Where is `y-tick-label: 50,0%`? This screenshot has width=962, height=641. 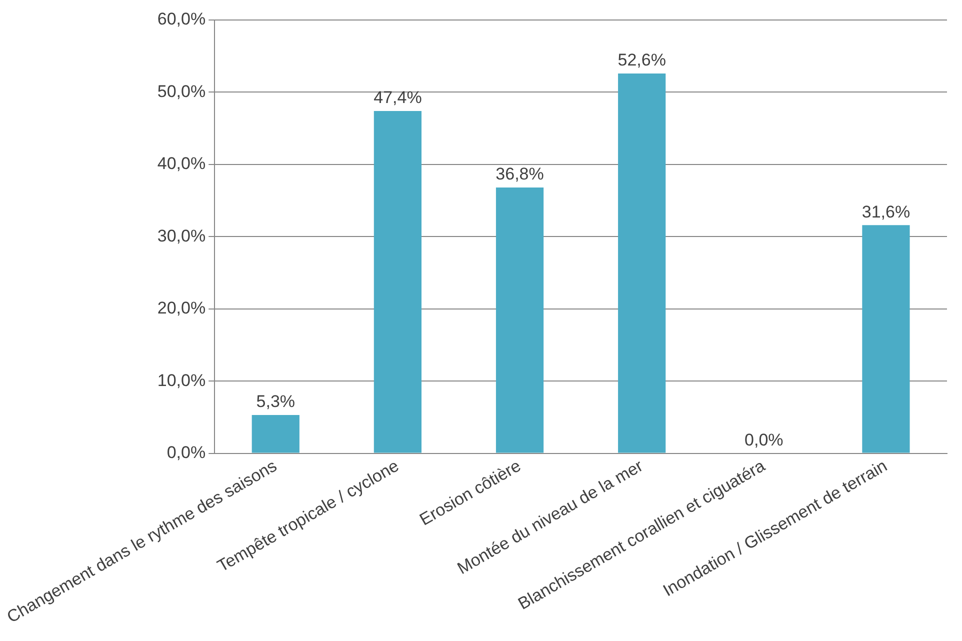 y-tick-label: 50,0% is located at coordinates (181, 91).